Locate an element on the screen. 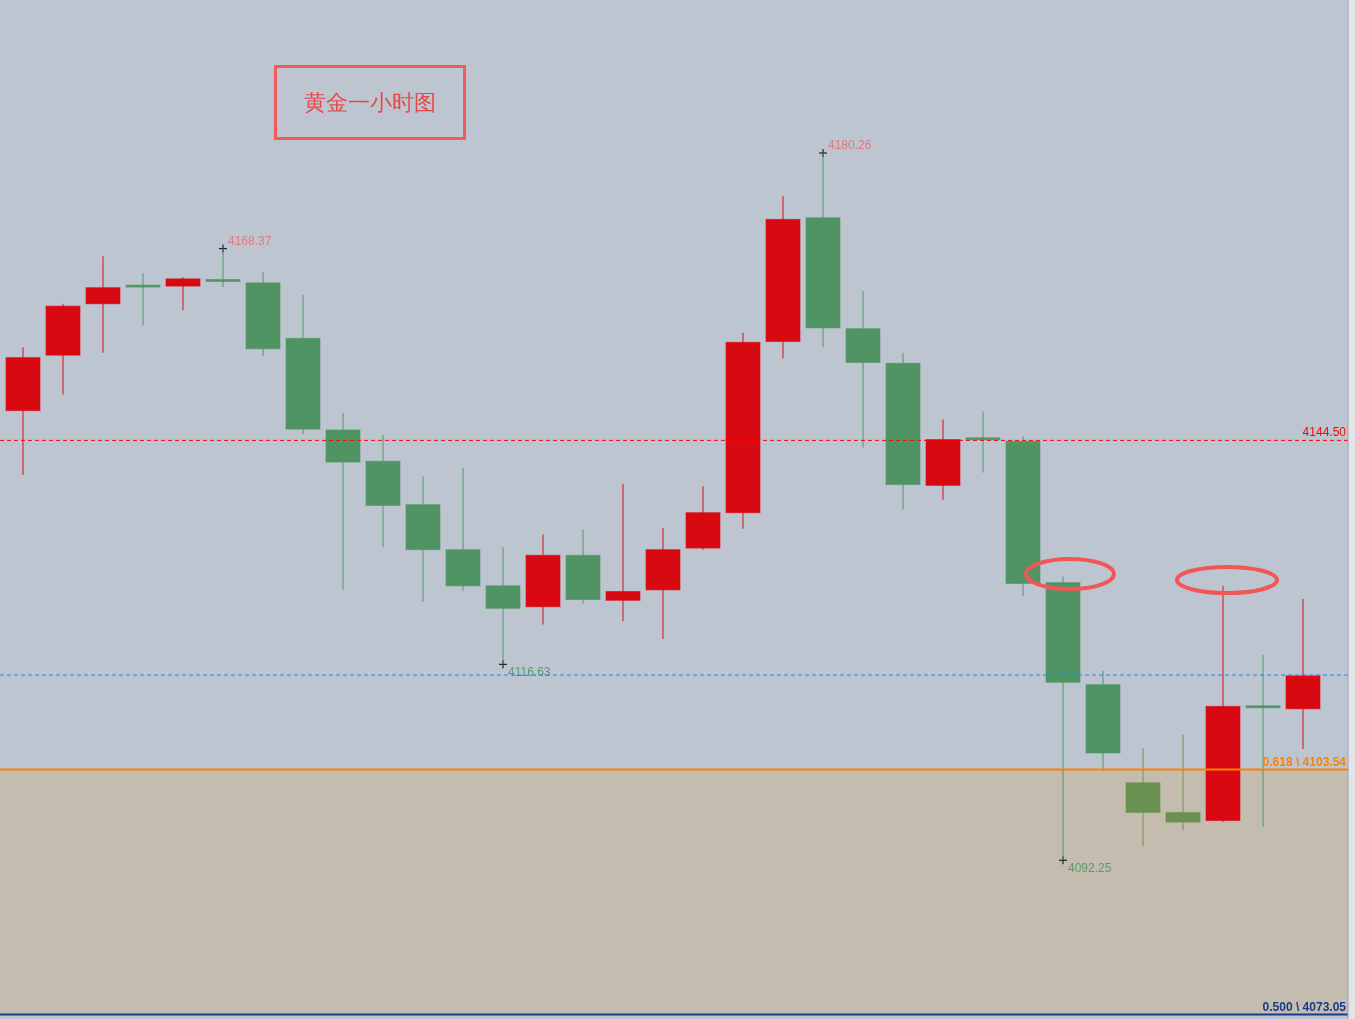  ref-line-label: 4144.50 is located at coordinates (1324, 432).